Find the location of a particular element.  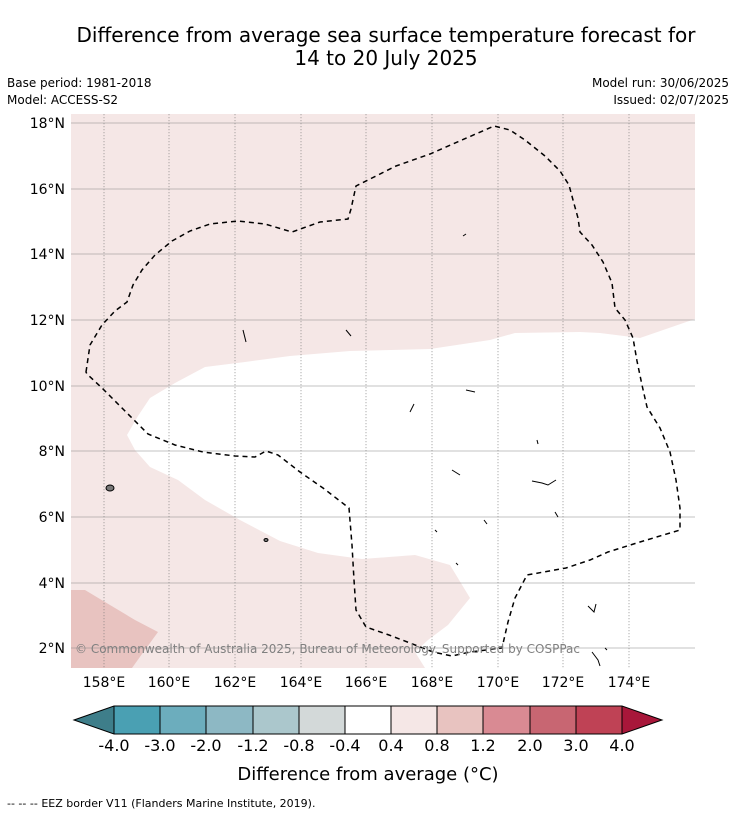

colorbar-tick-12: 4.0 is located at coordinates (621, 745).